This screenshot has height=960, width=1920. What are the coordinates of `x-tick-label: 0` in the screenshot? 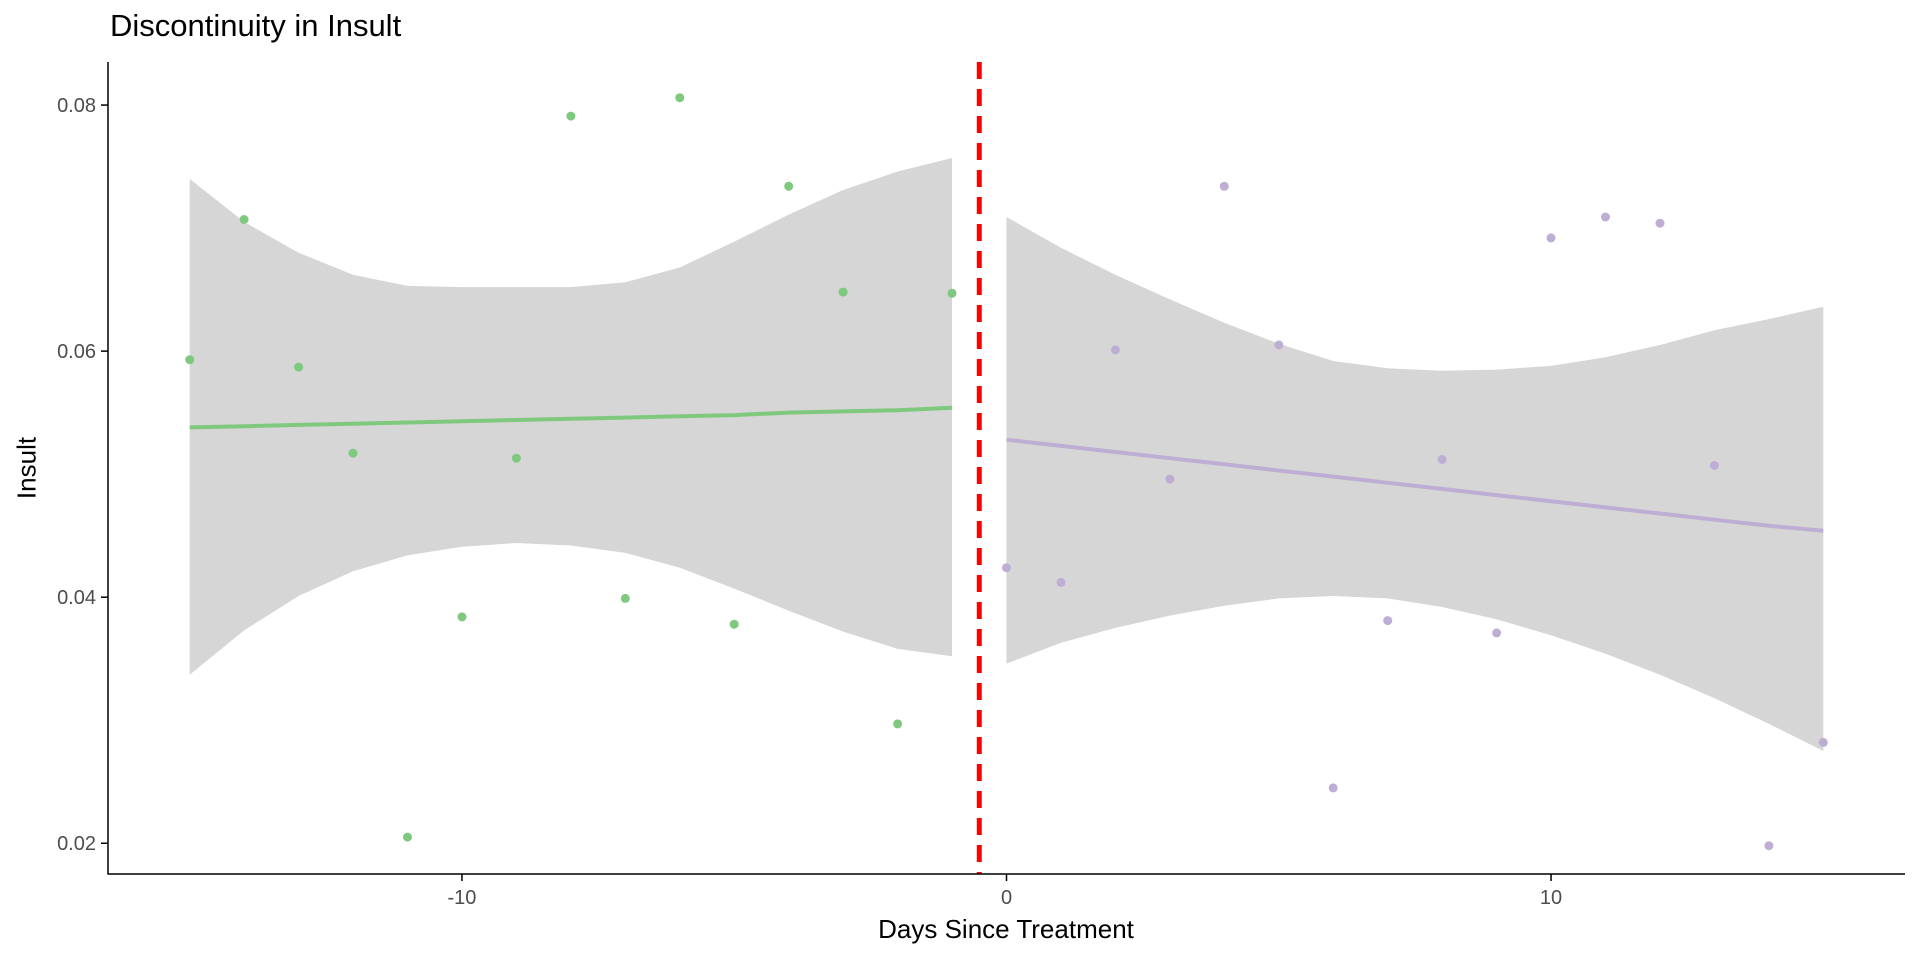 It's located at (1006, 898).